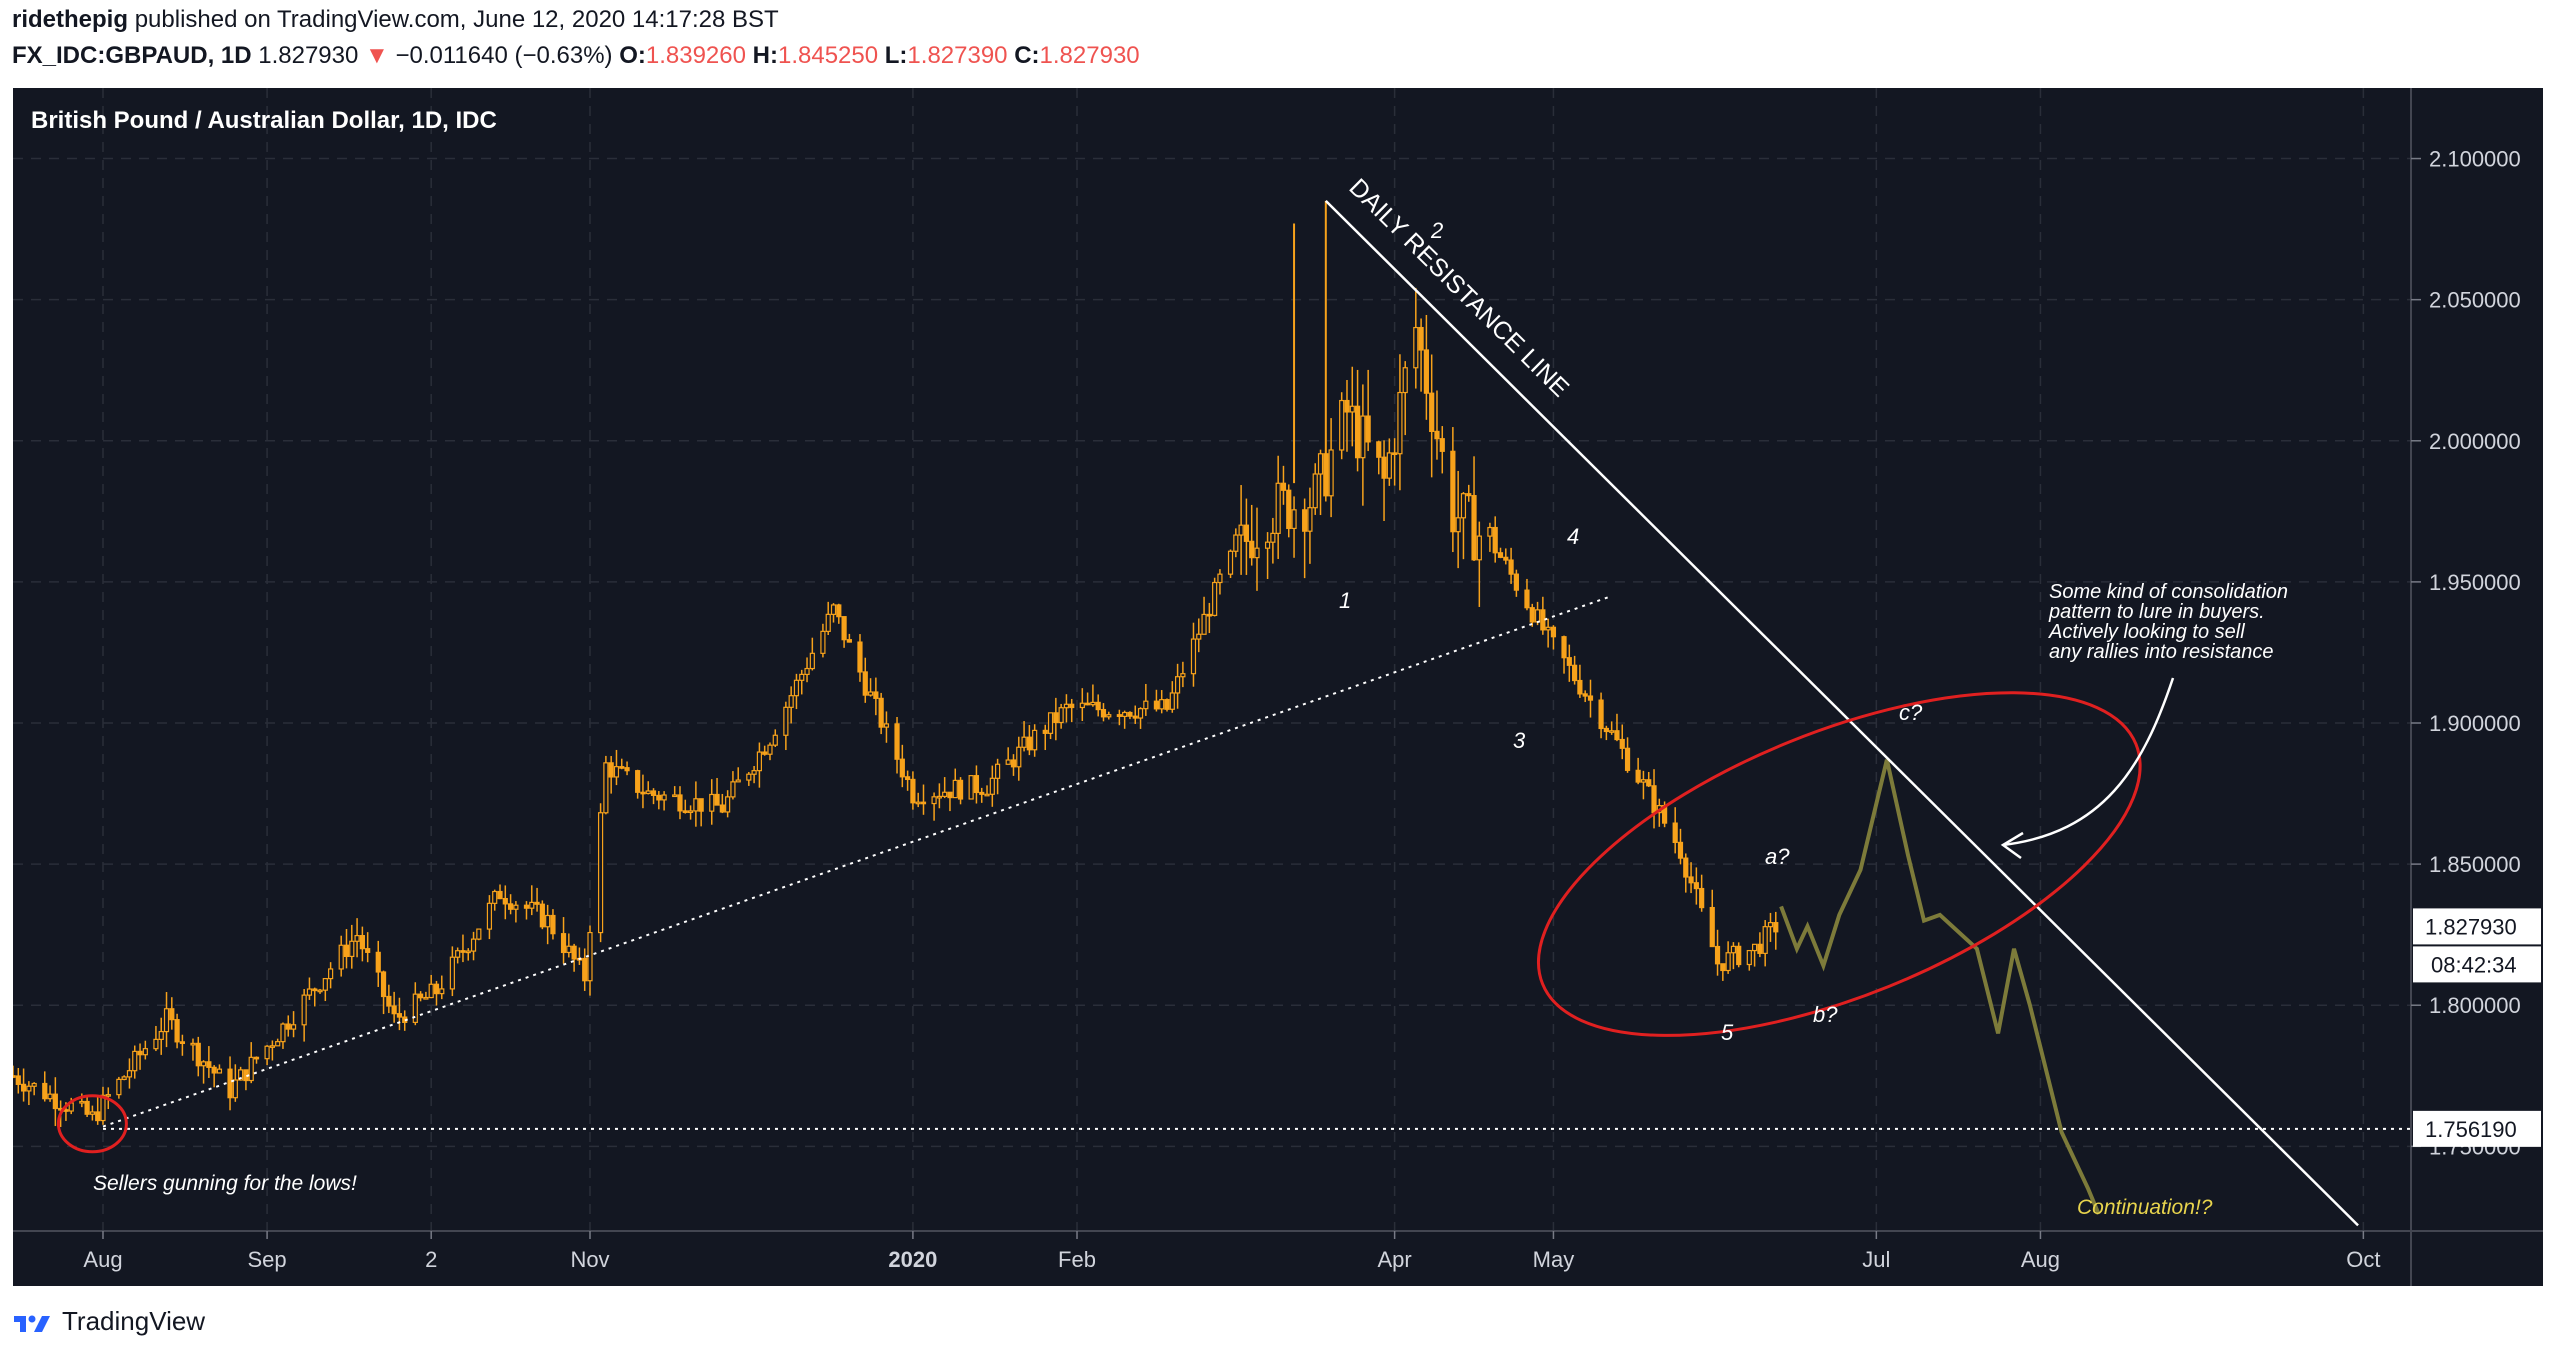  What do you see at coordinates (2471, 926) in the screenshot?
I see `current-price-tag: 1.827930` at bounding box center [2471, 926].